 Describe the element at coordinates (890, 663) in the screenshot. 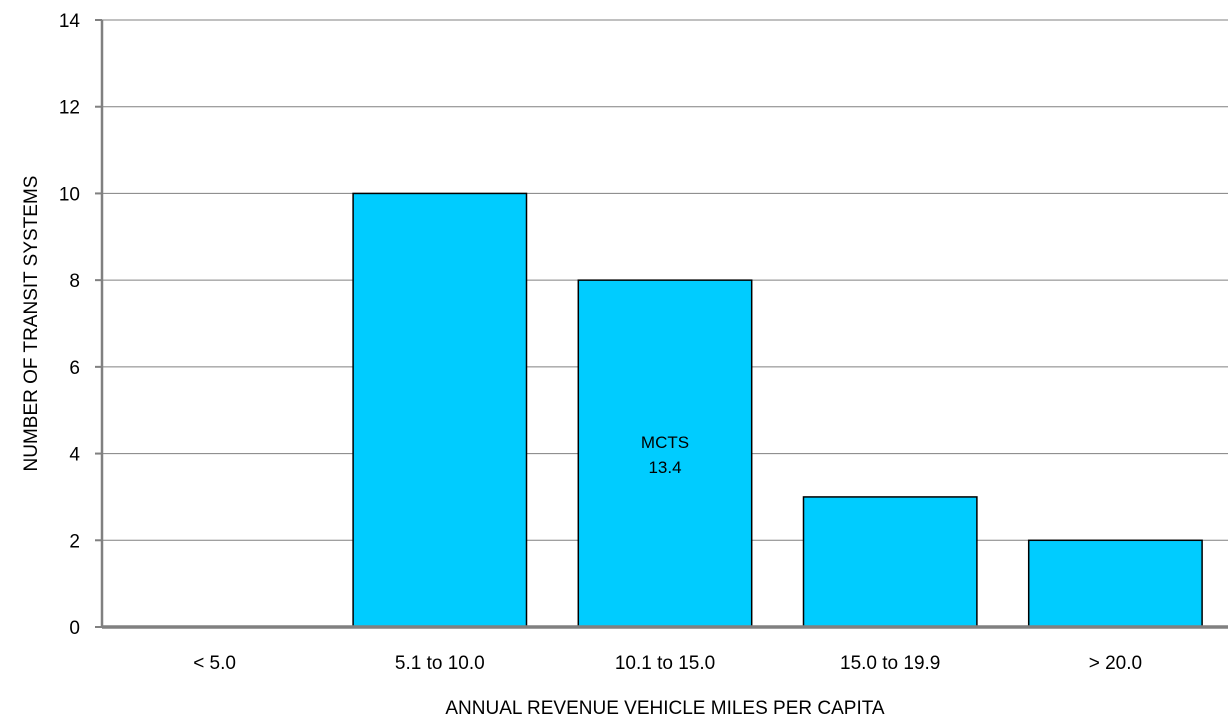

I see `x-tick-label: 15.0 to 19.9` at that location.